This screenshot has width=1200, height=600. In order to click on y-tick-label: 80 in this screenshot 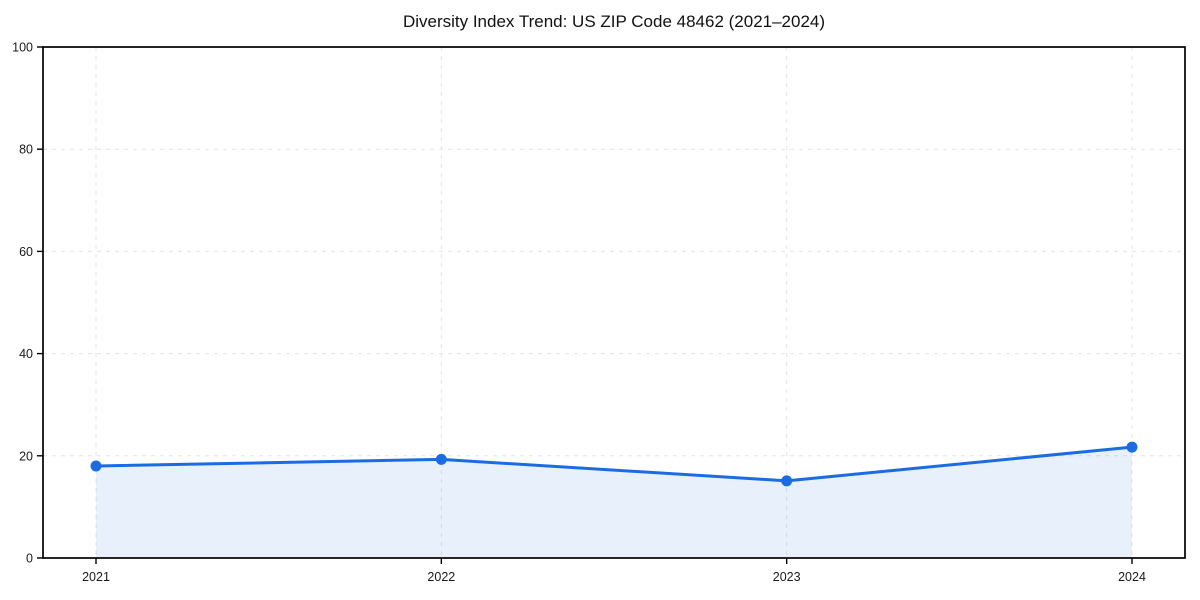, I will do `click(26, 150)`.